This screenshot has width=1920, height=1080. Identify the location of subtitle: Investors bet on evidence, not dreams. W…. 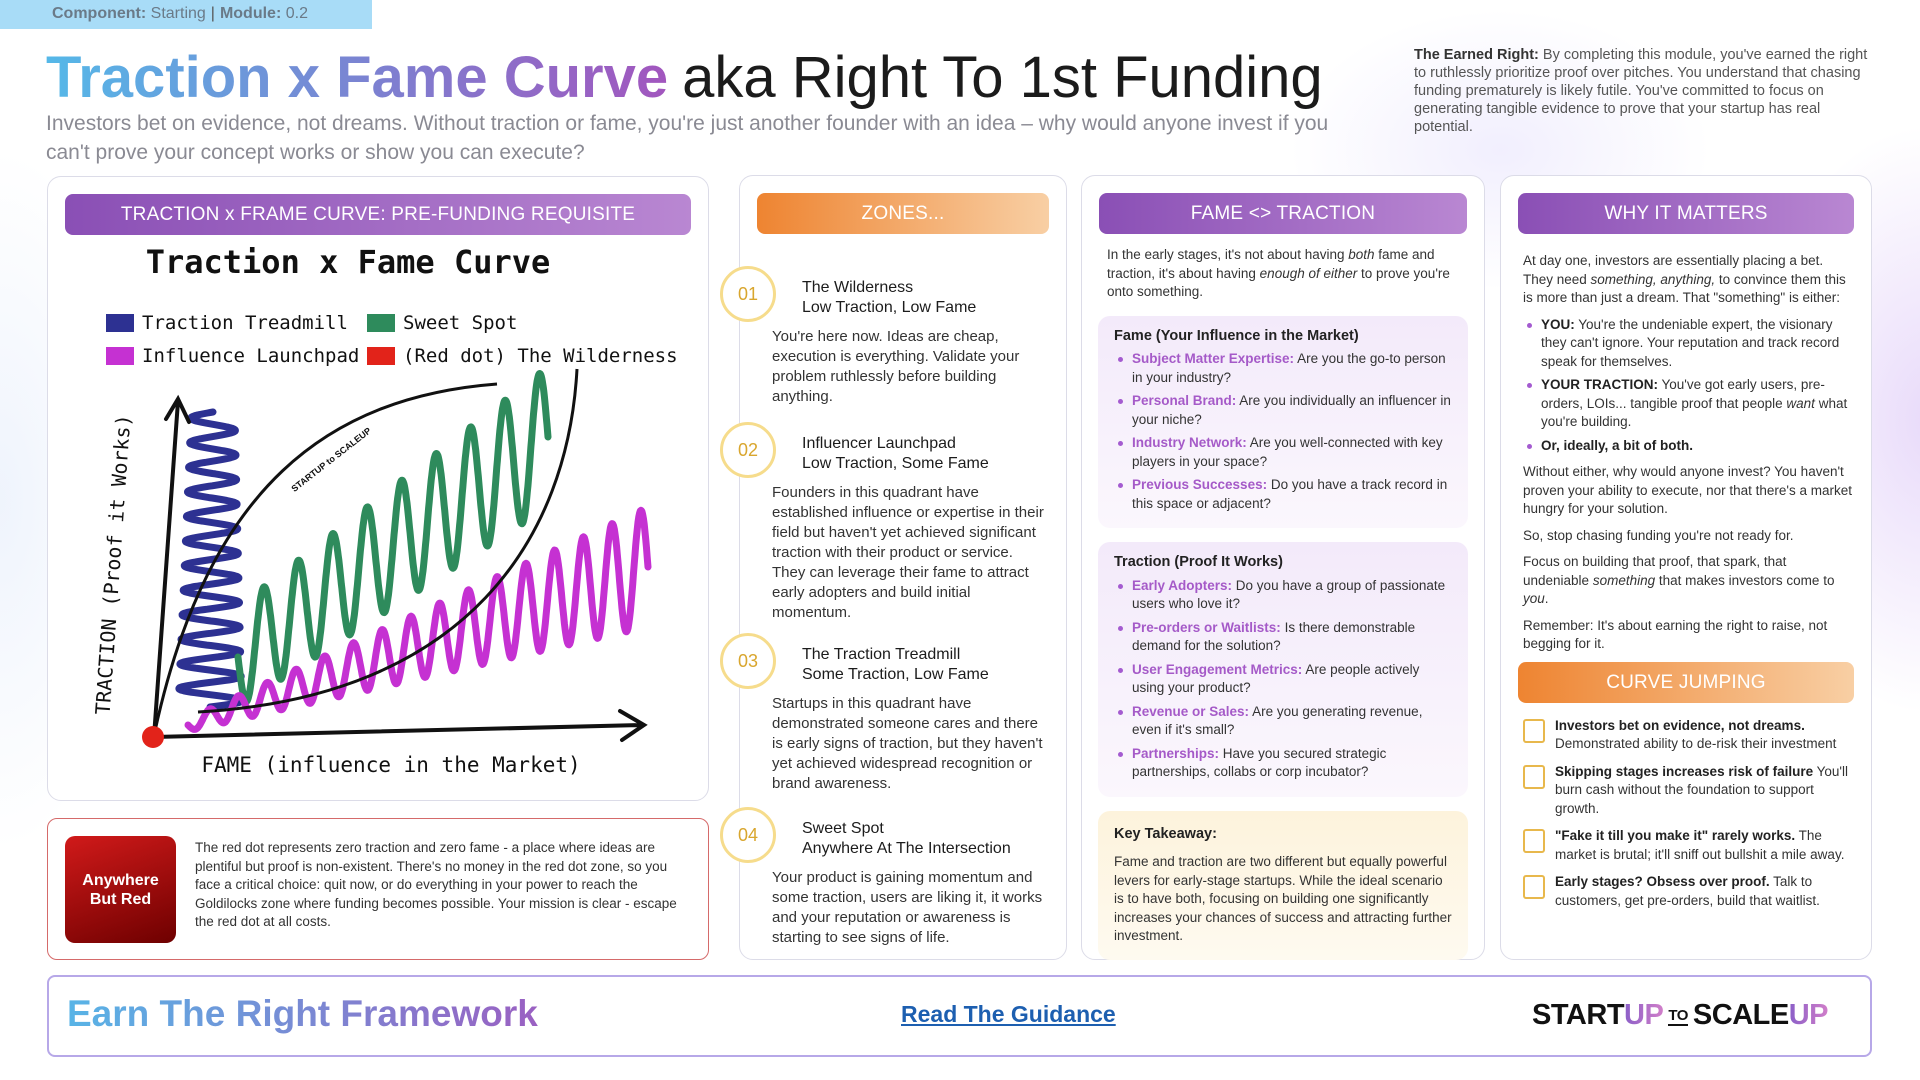
(687, 138).